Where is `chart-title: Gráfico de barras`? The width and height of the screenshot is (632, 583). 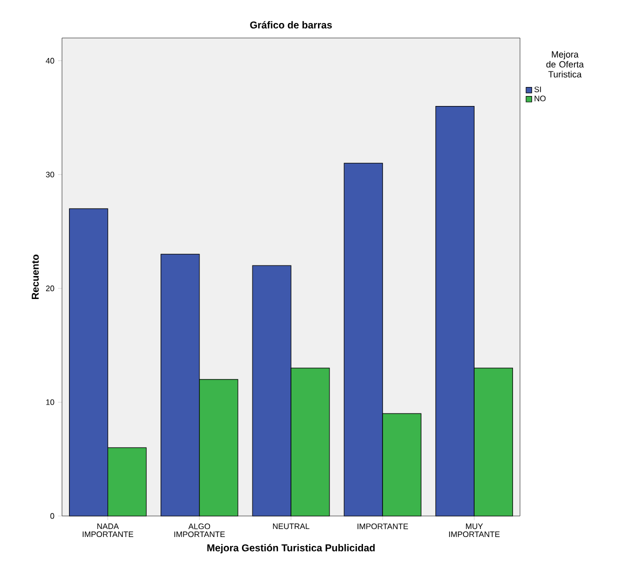
chart-title: Gráfico de barras is located at coordinates (291, 24).